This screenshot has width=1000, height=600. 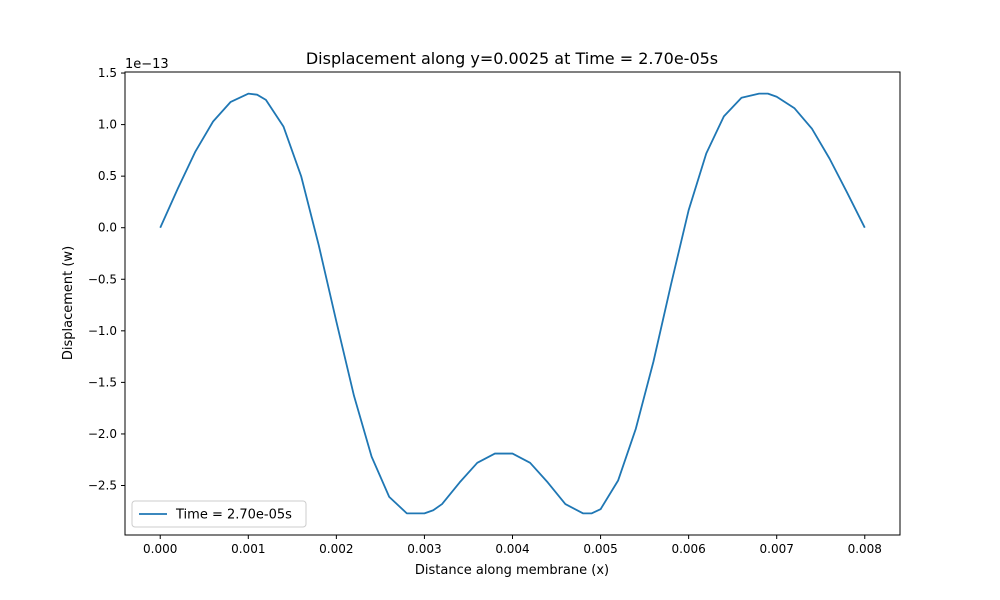 I want to click on y-axis-label: Displacement (w), so click(x=68, y=303).